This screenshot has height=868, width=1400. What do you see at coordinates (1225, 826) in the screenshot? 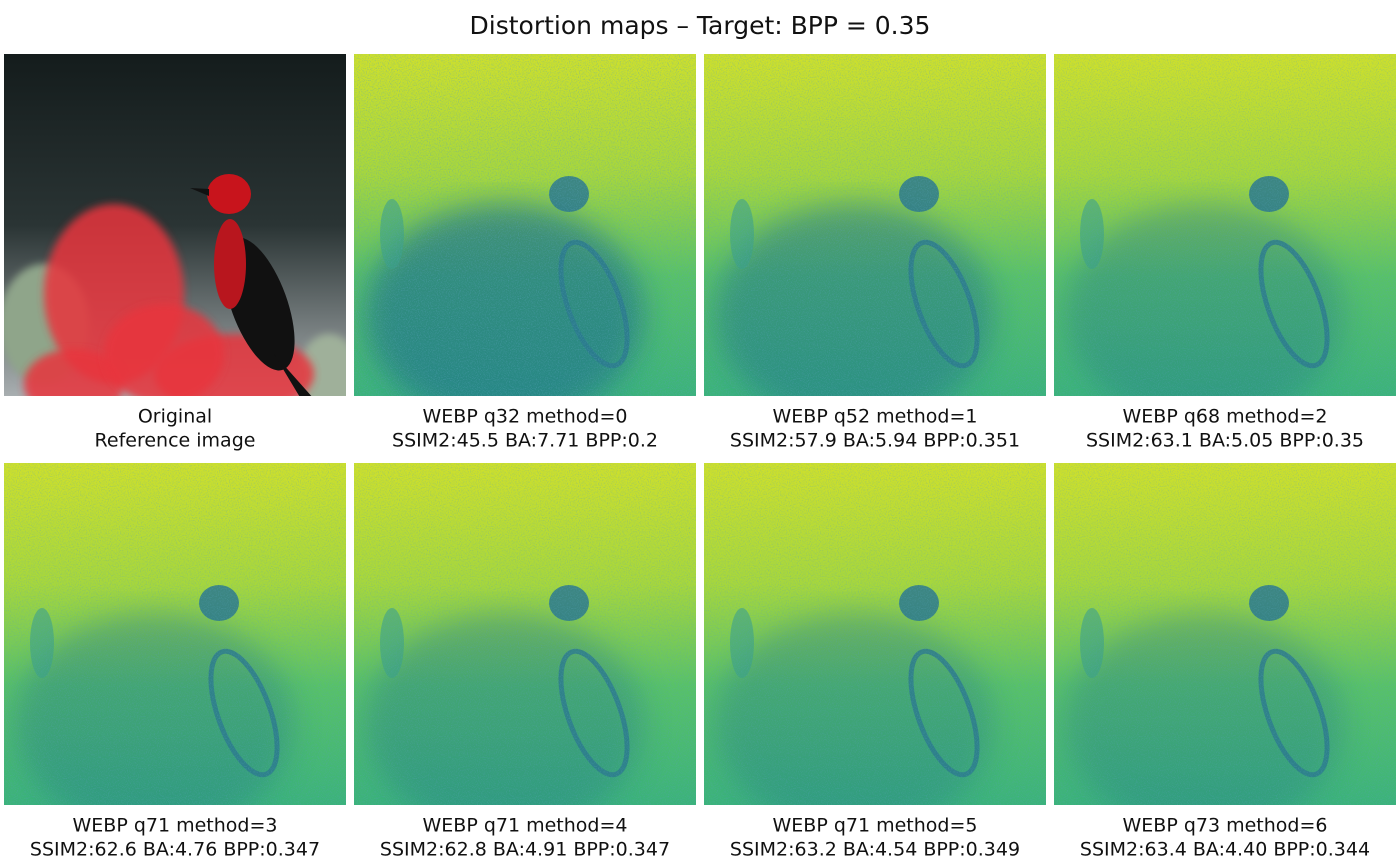
I see `caption-line: WEBP q73 method=6` at bounding box center [1225, 826].